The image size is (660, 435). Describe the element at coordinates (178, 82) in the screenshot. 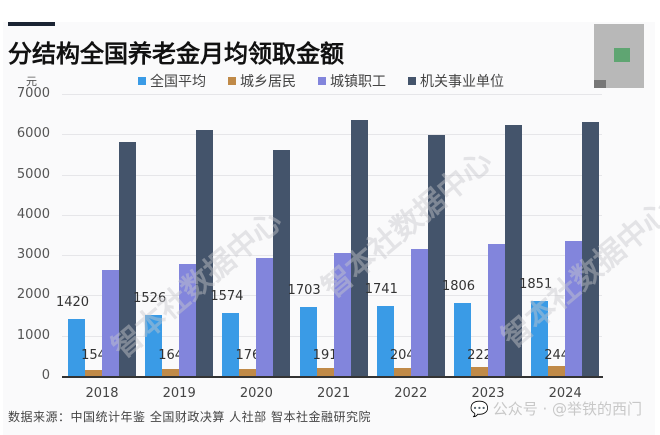

I see `legend-label: 全国平均` at that location.